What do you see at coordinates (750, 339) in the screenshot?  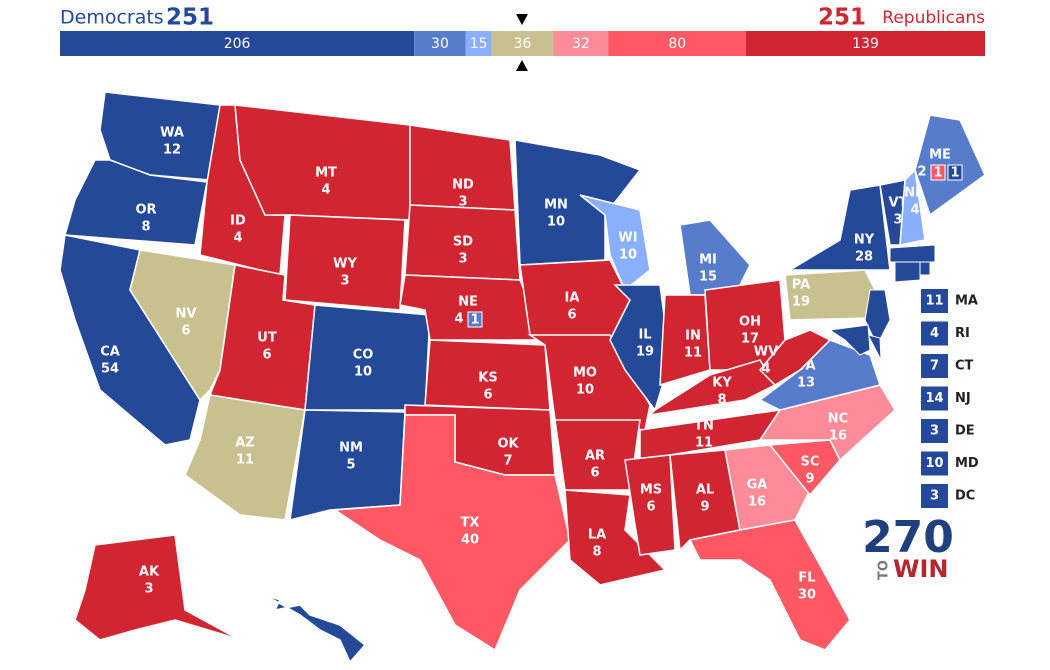 I see `state-ev: 17` at bounding box center [750, 339].